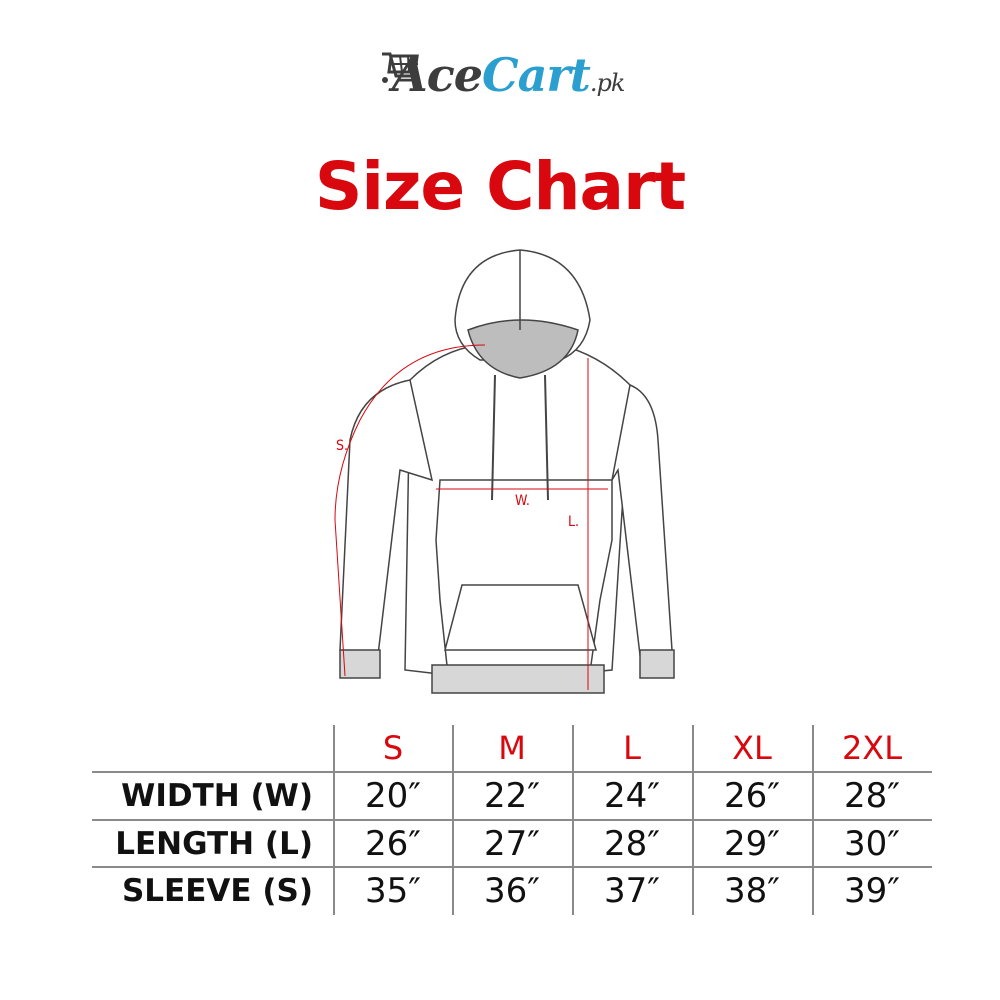 Image resolution: width=1000 pixels, height=1000 pixels. What do you see at coordinates (342, 446) in the screenshot?
I see `sleeve-measure-label: S.` at bounding box center [342, 446].